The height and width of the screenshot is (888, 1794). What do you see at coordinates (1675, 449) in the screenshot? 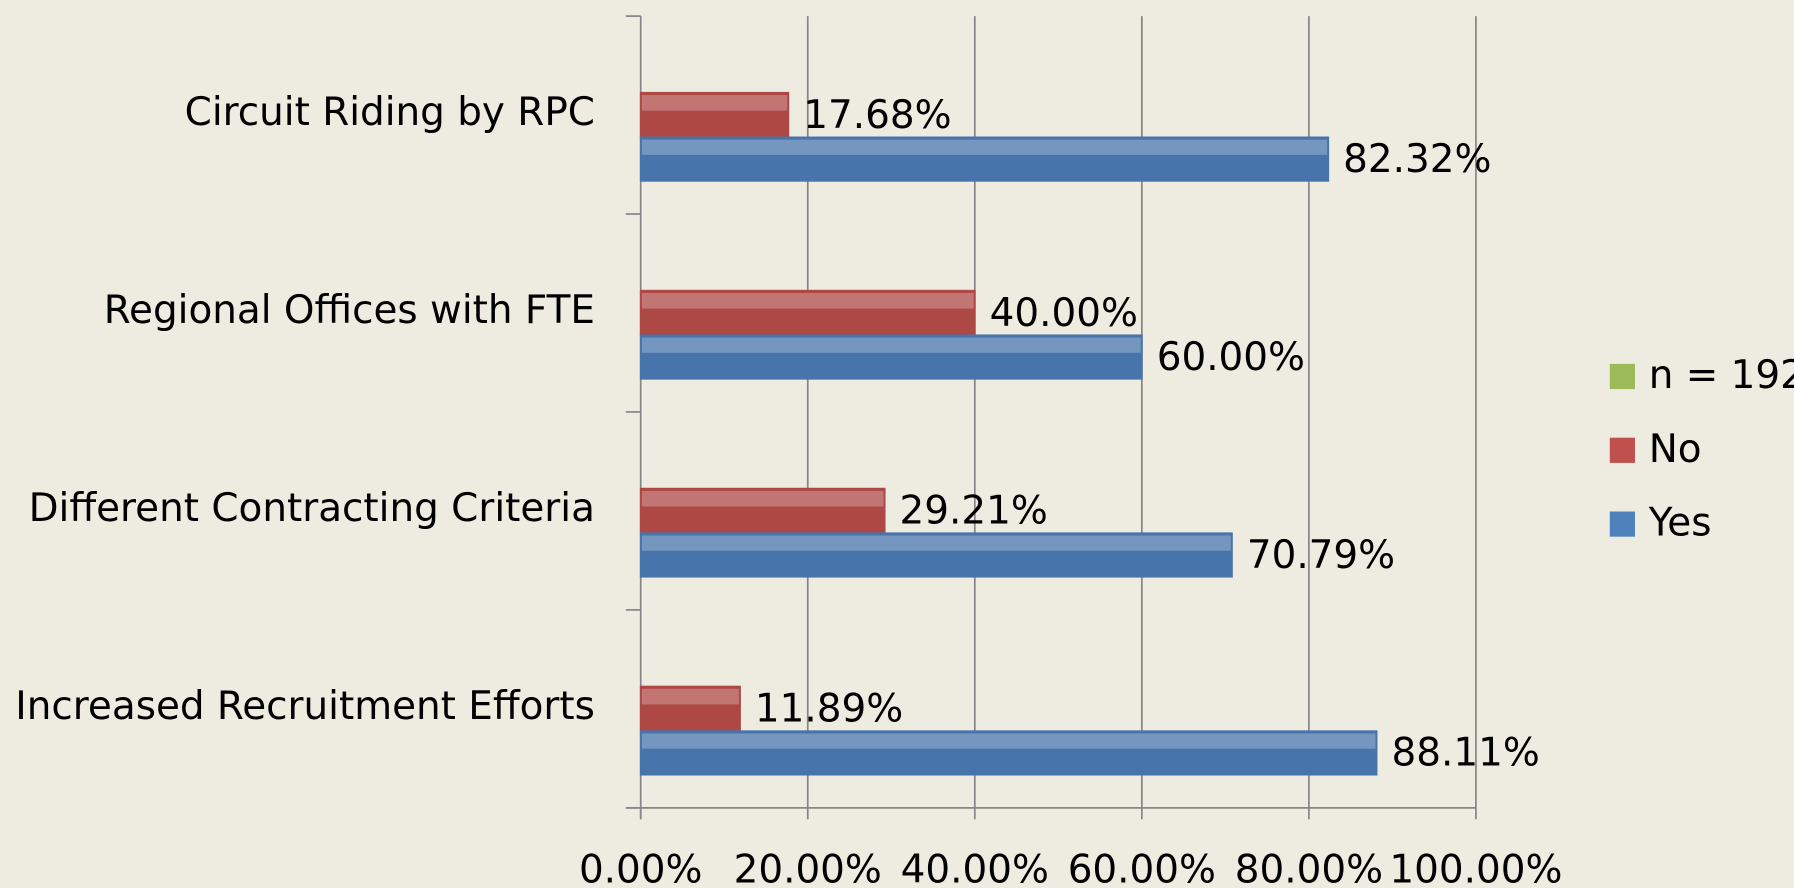
I see `legend-label: No` at bounding box center [1675, 449].